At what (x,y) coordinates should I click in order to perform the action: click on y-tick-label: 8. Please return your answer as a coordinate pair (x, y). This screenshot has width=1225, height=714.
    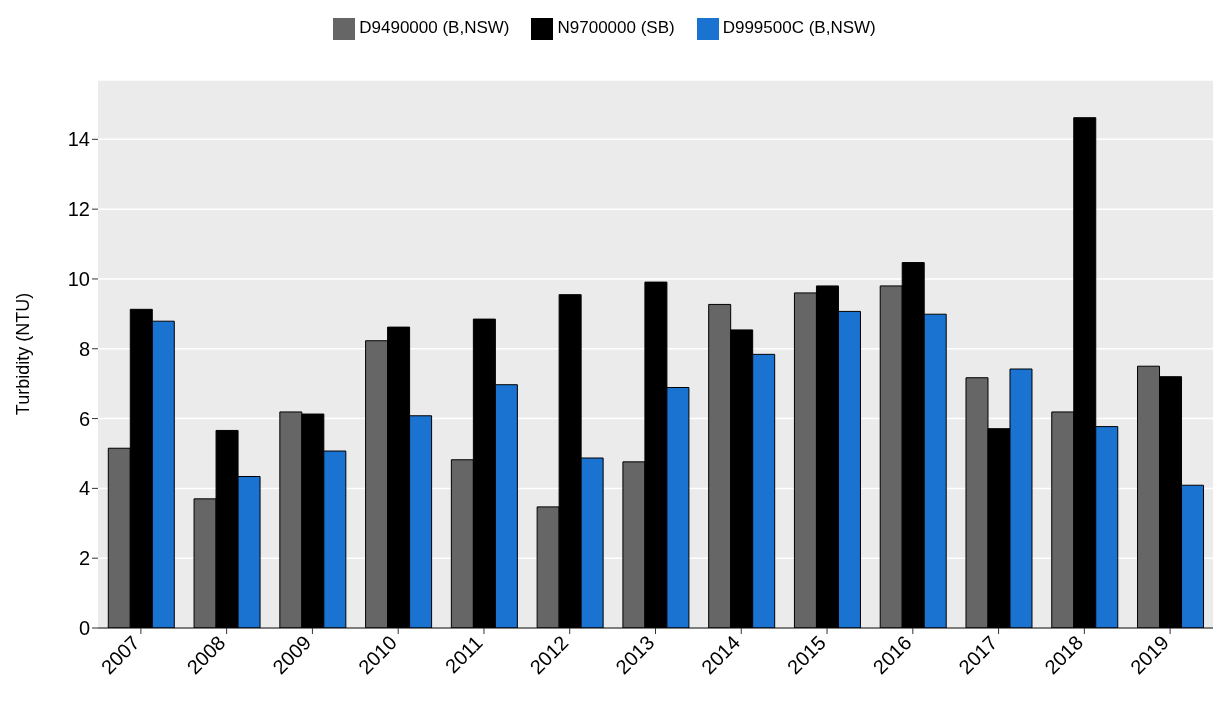
    Looking at the image, I should click on (84, 348).